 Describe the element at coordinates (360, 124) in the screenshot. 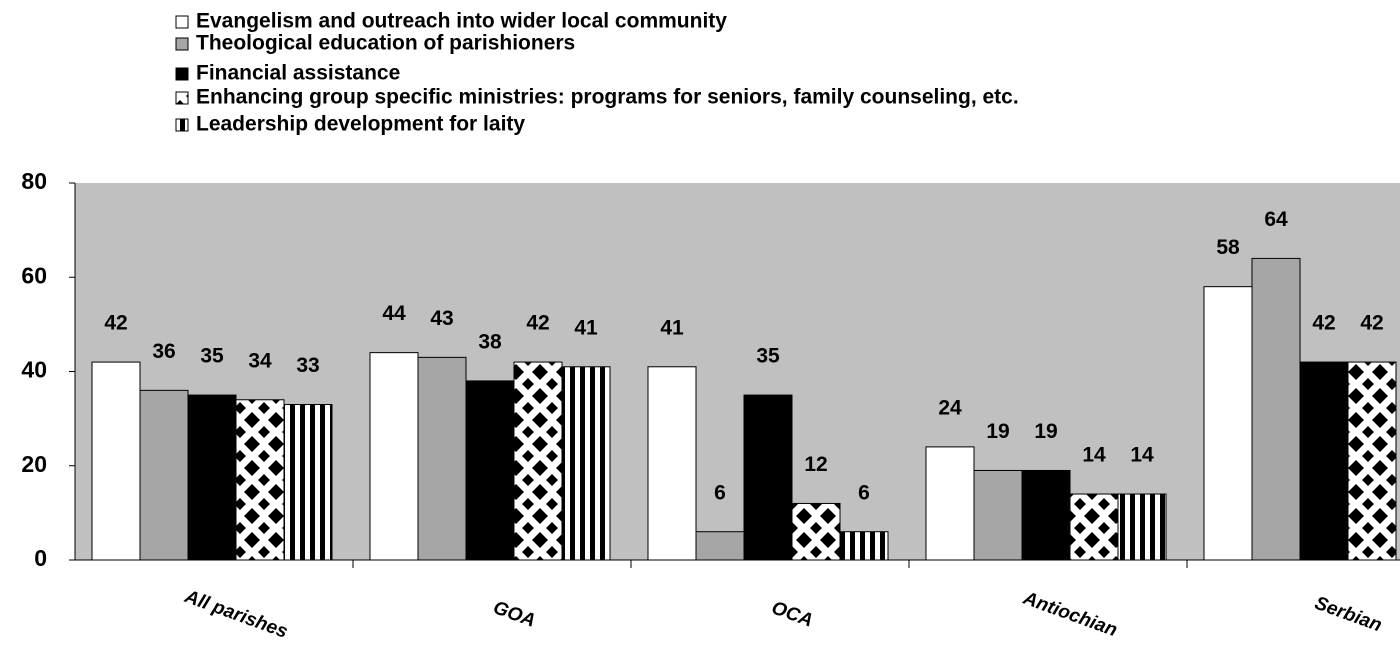

I see `legend-label: Leadership development for laity` at that location.